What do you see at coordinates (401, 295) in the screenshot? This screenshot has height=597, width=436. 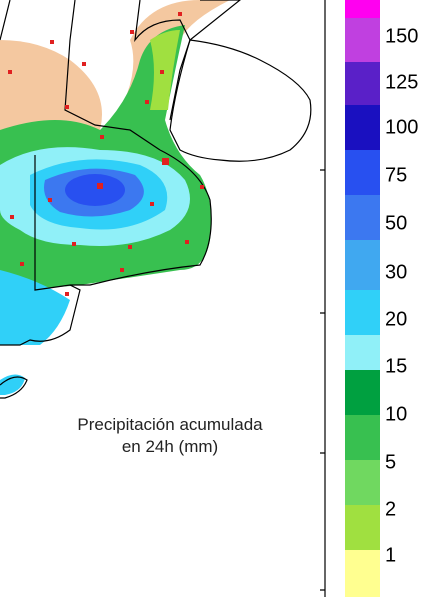 I see `legend-labels: 150 125 100 75 50 30 20 15 10 5 2 1` at bounding box center [401, 295].